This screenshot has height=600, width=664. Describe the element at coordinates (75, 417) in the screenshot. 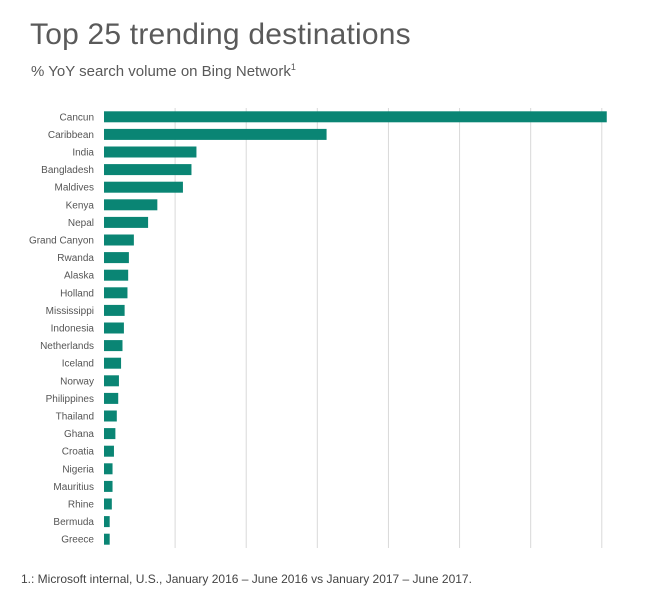

I see `category-label-thailand: Thailand` at that location.